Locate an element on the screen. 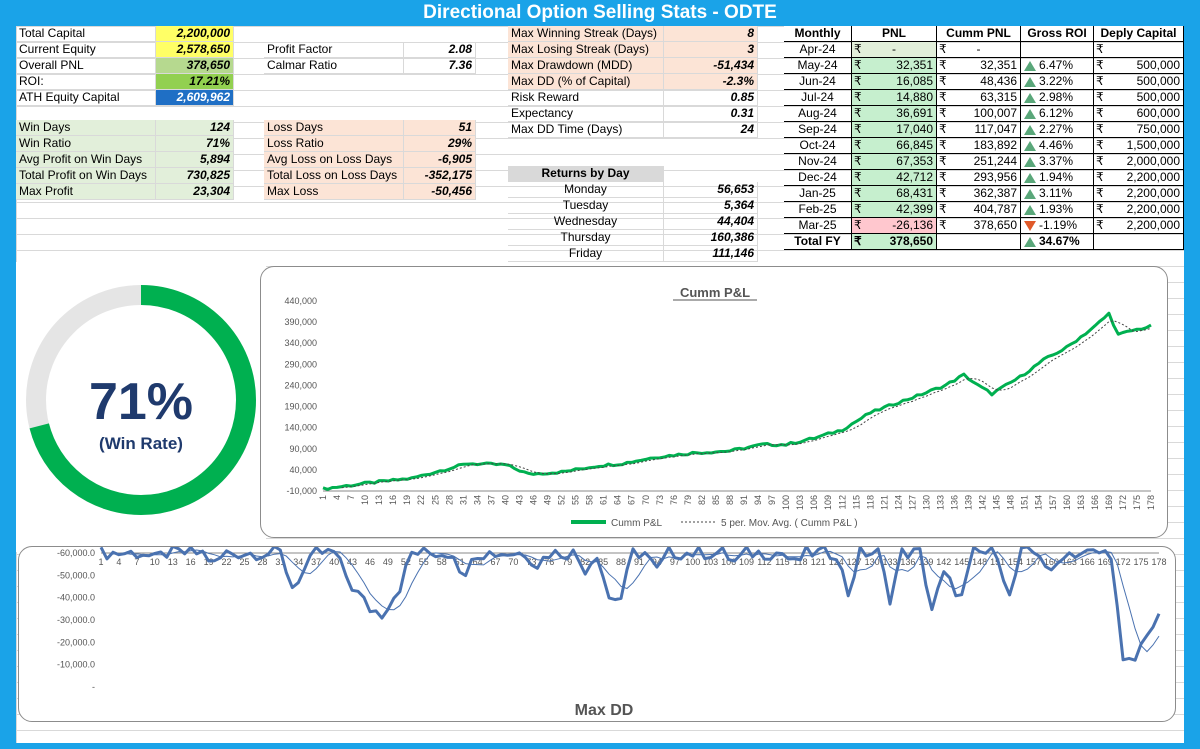  stat-value: 2,578,650 is located at coordinates (195, 50).